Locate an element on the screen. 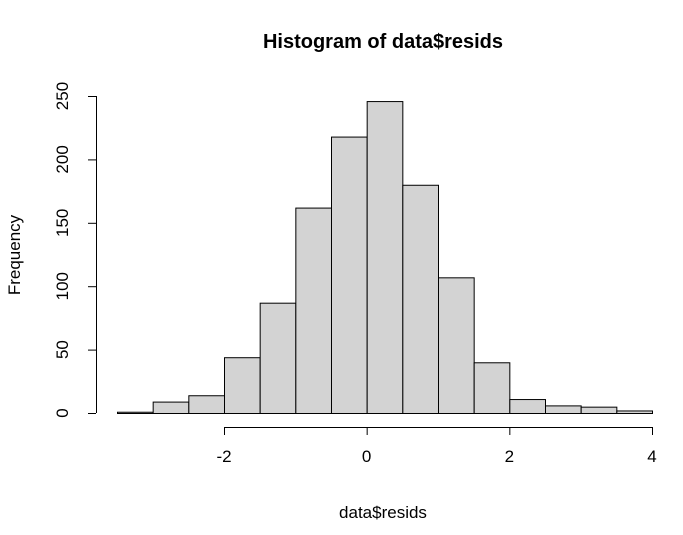  y-tick-label: 200 is located at coordinates (62, 159).